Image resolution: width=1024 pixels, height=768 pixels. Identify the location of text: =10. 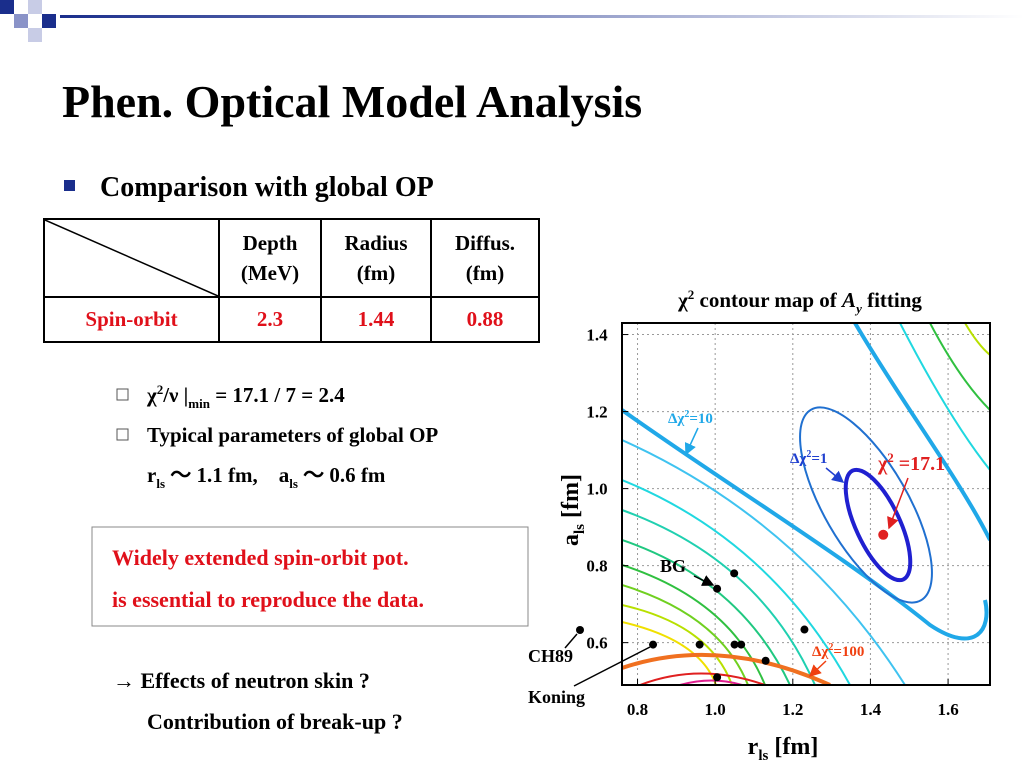
(701, 419).